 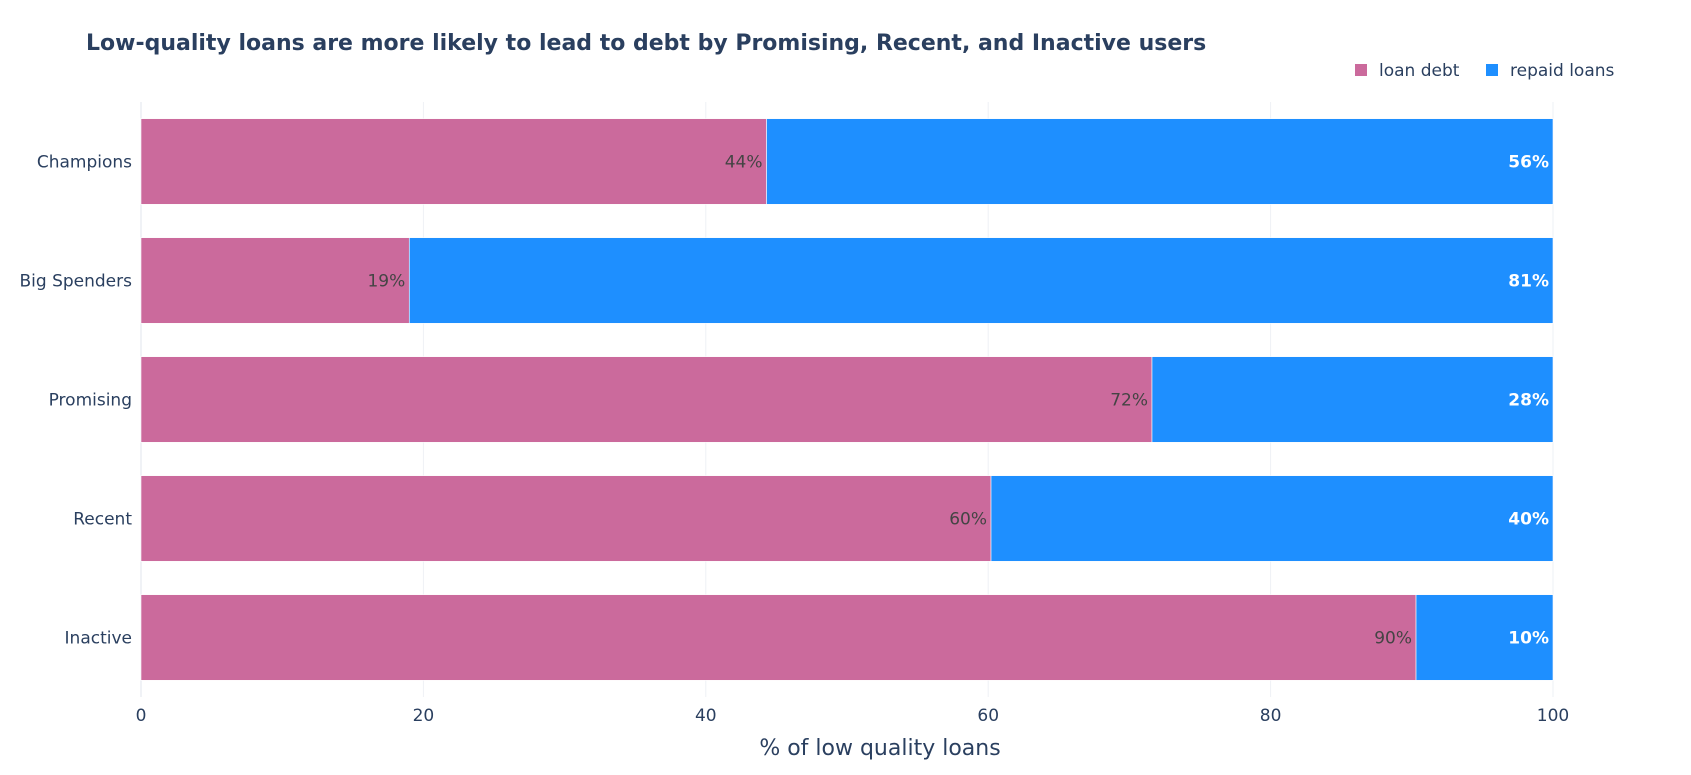 I want to click on legend-label: loan debt, so click(x=1419, y=71).